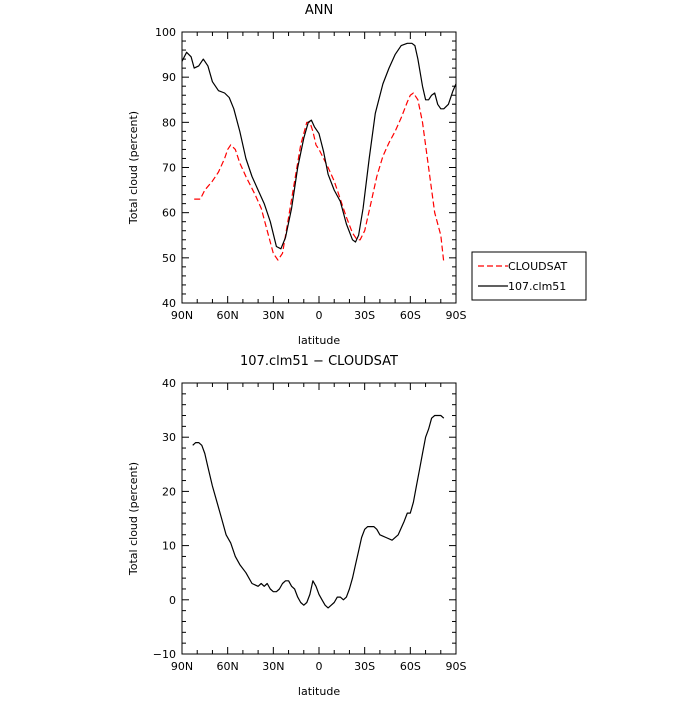 The width and height of the screenshot is (700, 705). What do you see at coordinates (169, 303) in the screenshot?
I see `top-y-tick-label: 40` at bounding box center [169, 303].